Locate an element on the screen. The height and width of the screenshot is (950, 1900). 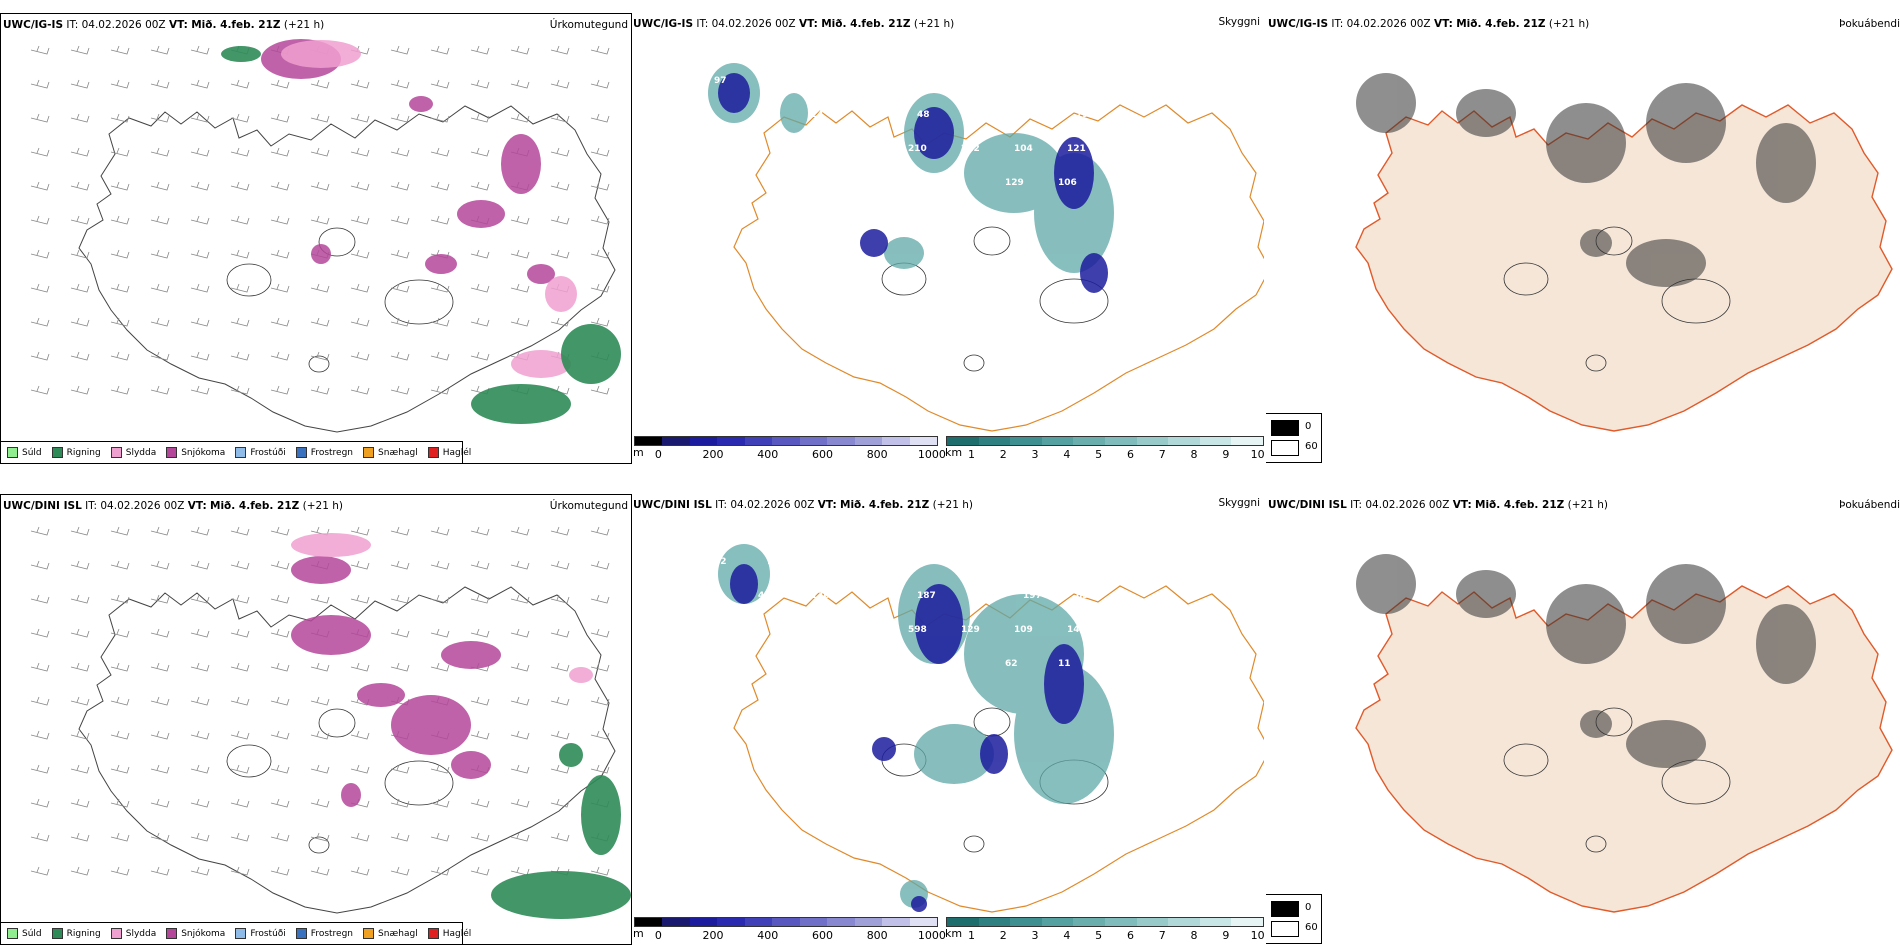
colorbar-tick-label: 200 is located at coordinates (713, 935).